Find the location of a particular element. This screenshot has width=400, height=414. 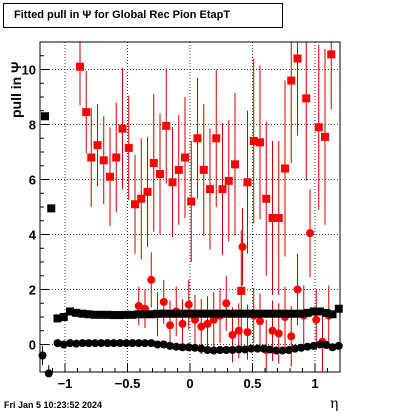

y-axis-label: pull in Ψ is located at coordinates (16, 89).